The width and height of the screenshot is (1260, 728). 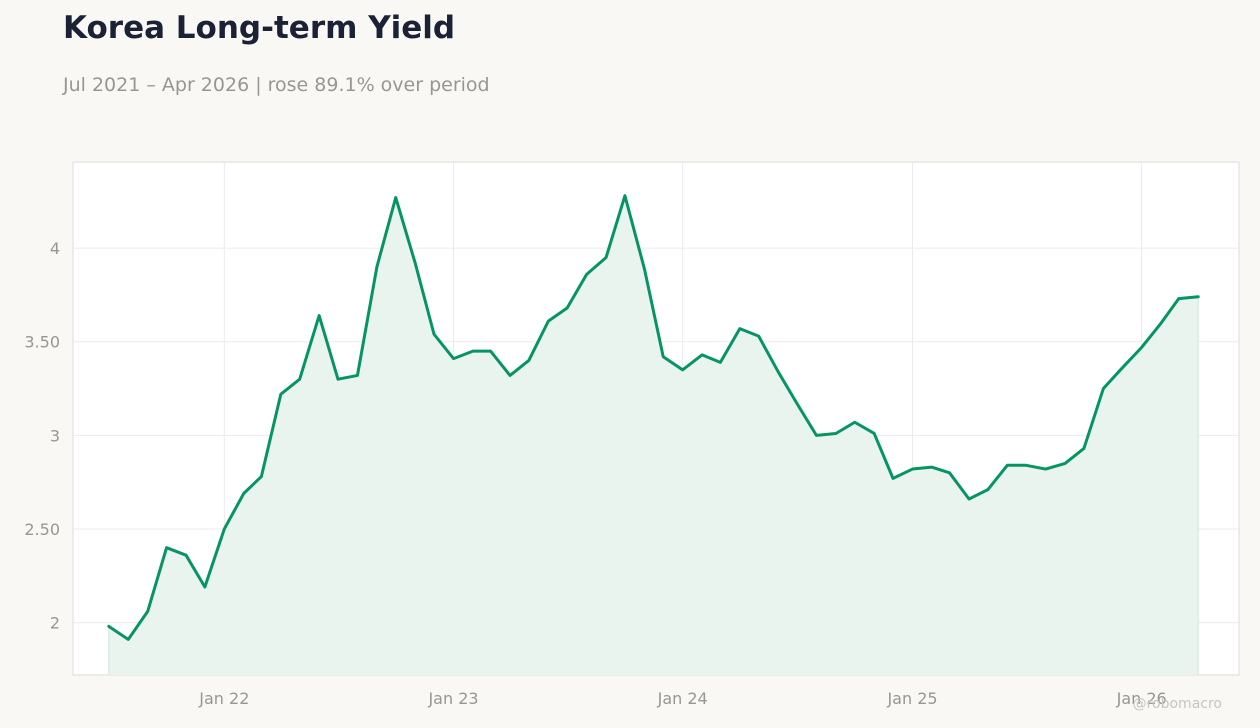 I want to click on x-tick-label: Jan 25, so click(x=911, y=698).